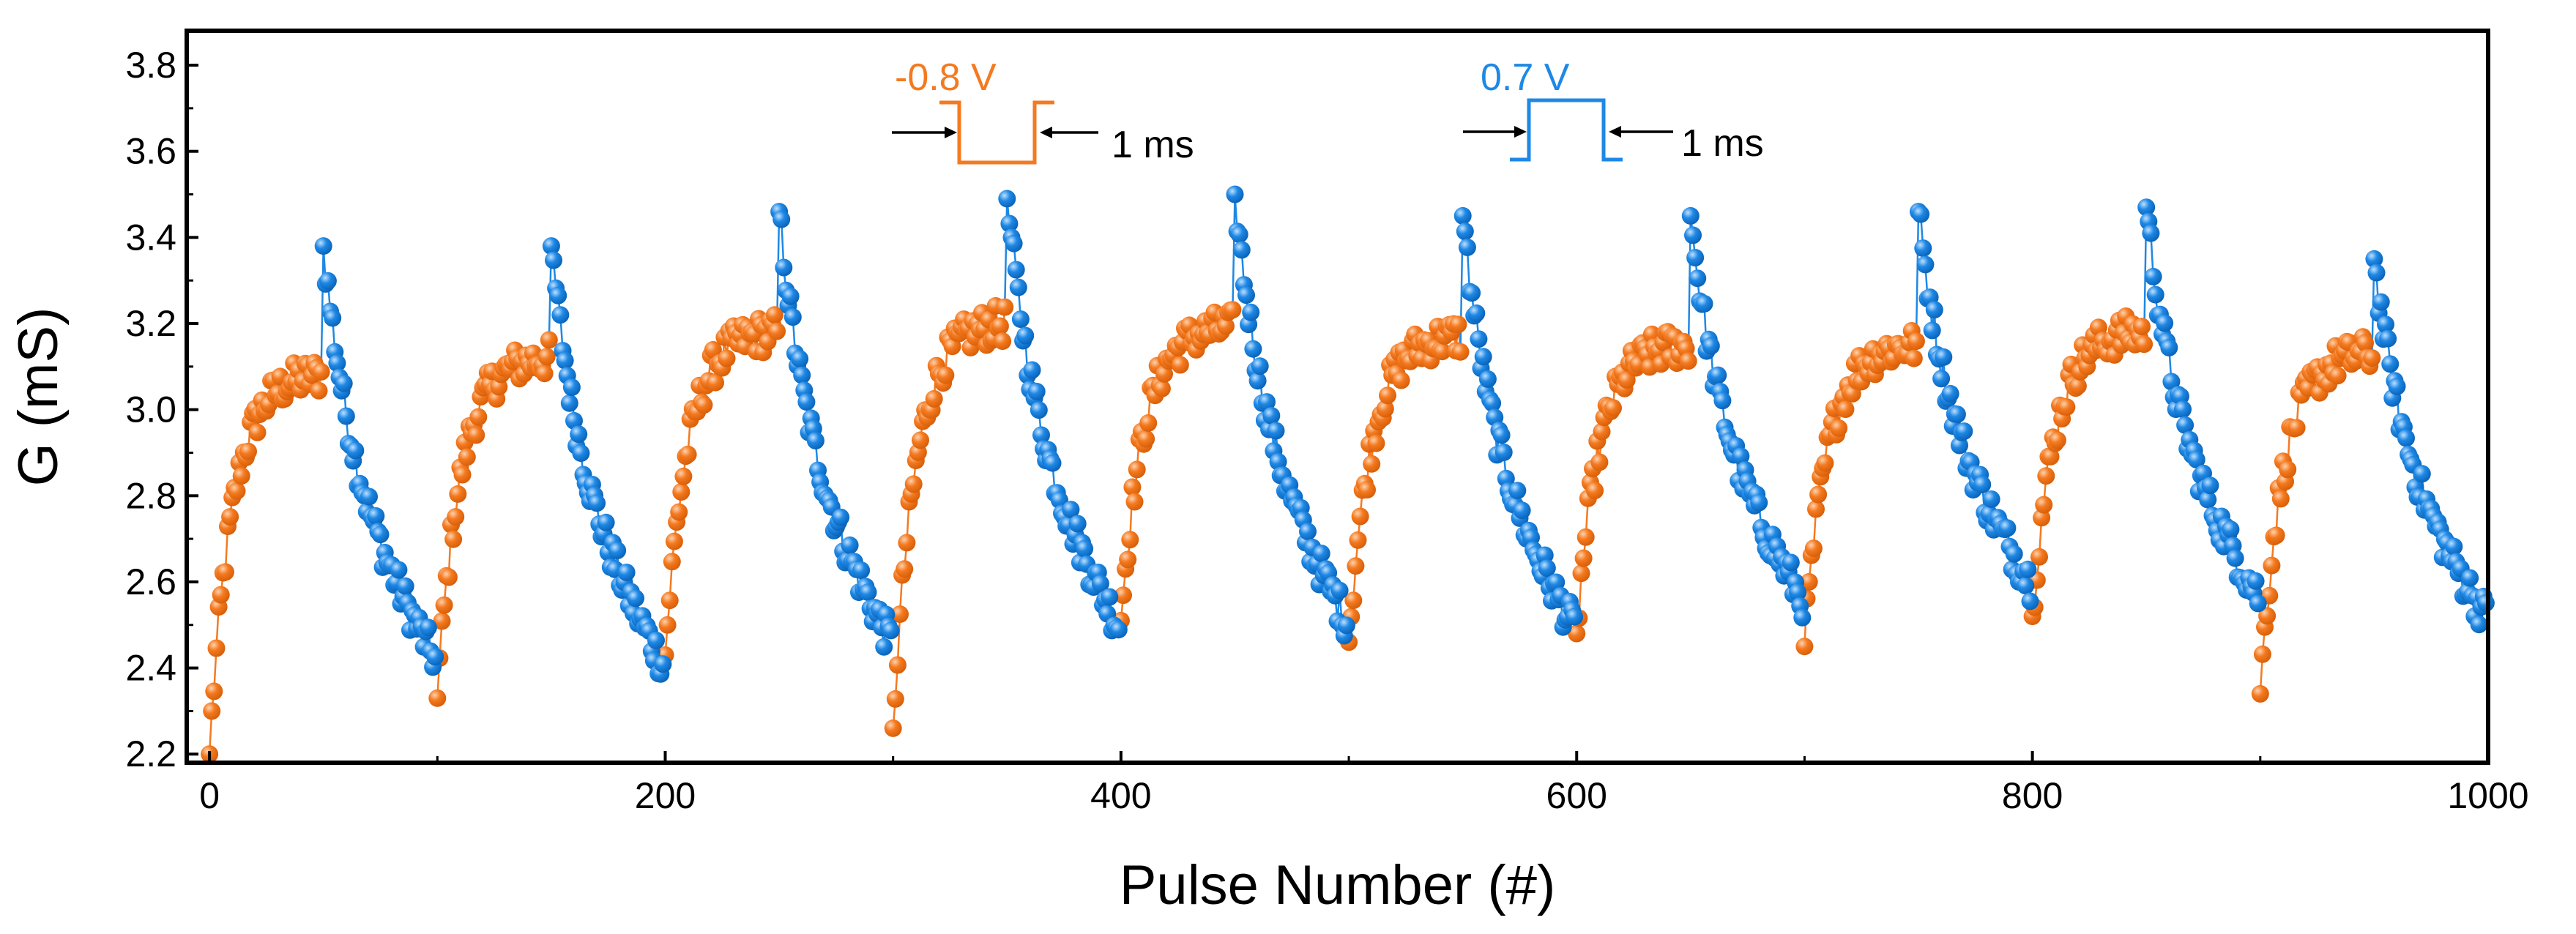 The image size is (2576, 934). Describe the element at coordinates (946, 77) in the screenshot. I see `negative-pulse-voltage: -0.8 V` at that location.